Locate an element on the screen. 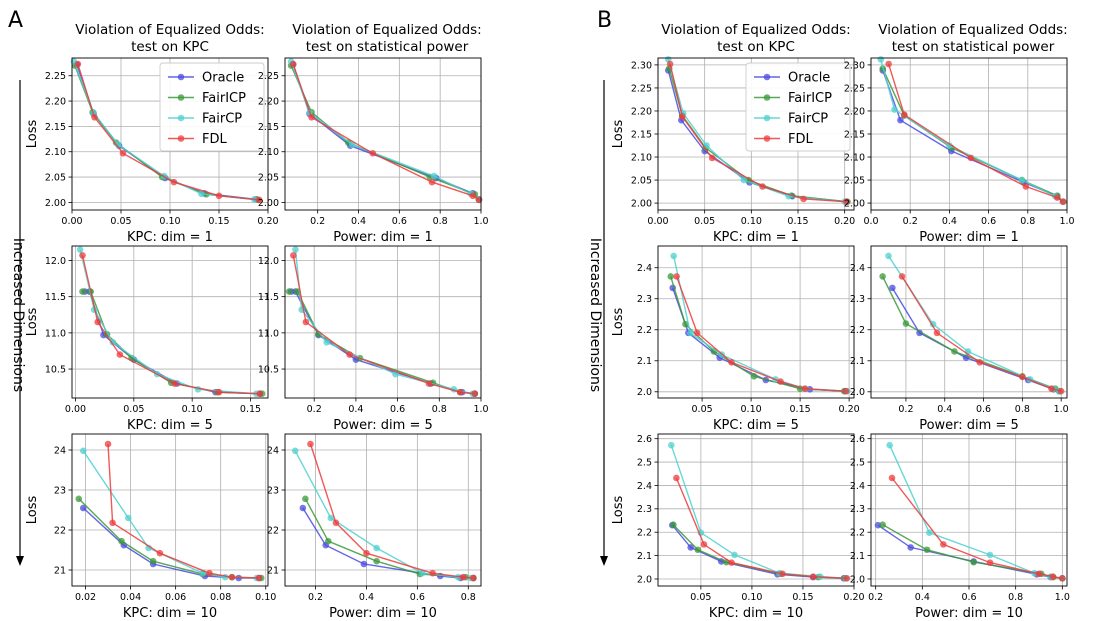  x-axis-label: Power: dim = 1 is located at coordinates (969, 237).